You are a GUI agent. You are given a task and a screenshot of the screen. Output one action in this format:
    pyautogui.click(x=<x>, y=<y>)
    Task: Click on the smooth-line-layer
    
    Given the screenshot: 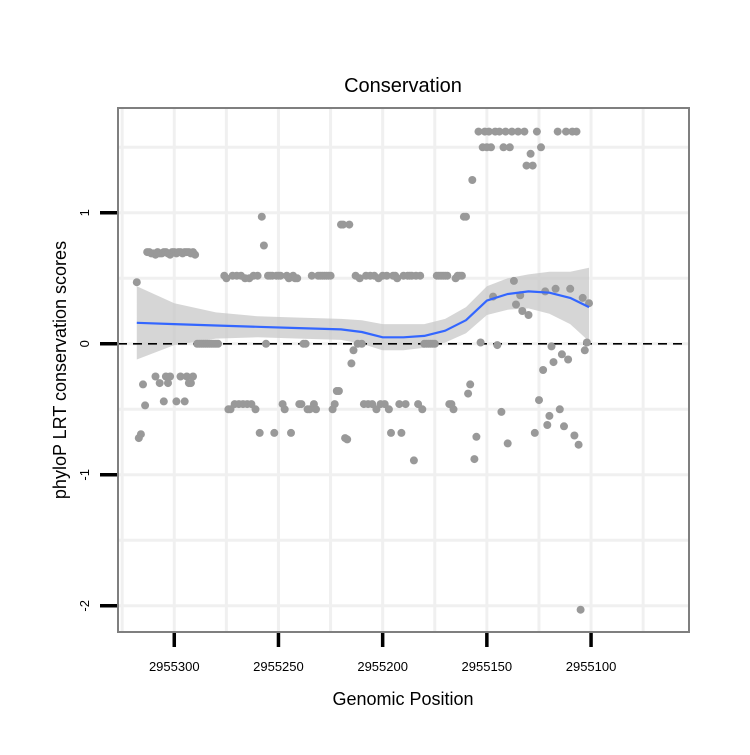 What is the action you would take?
    pyautogui.click(x=363, y=314)
    